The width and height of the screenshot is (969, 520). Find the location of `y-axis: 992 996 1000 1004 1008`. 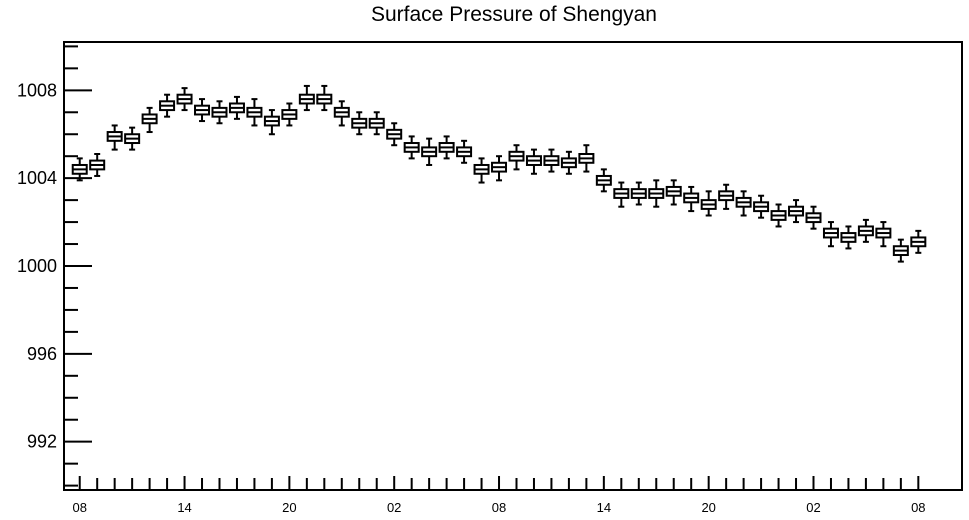

y-axis: 992 996 1000 1004 1008 is located at coordinates (54, 266).